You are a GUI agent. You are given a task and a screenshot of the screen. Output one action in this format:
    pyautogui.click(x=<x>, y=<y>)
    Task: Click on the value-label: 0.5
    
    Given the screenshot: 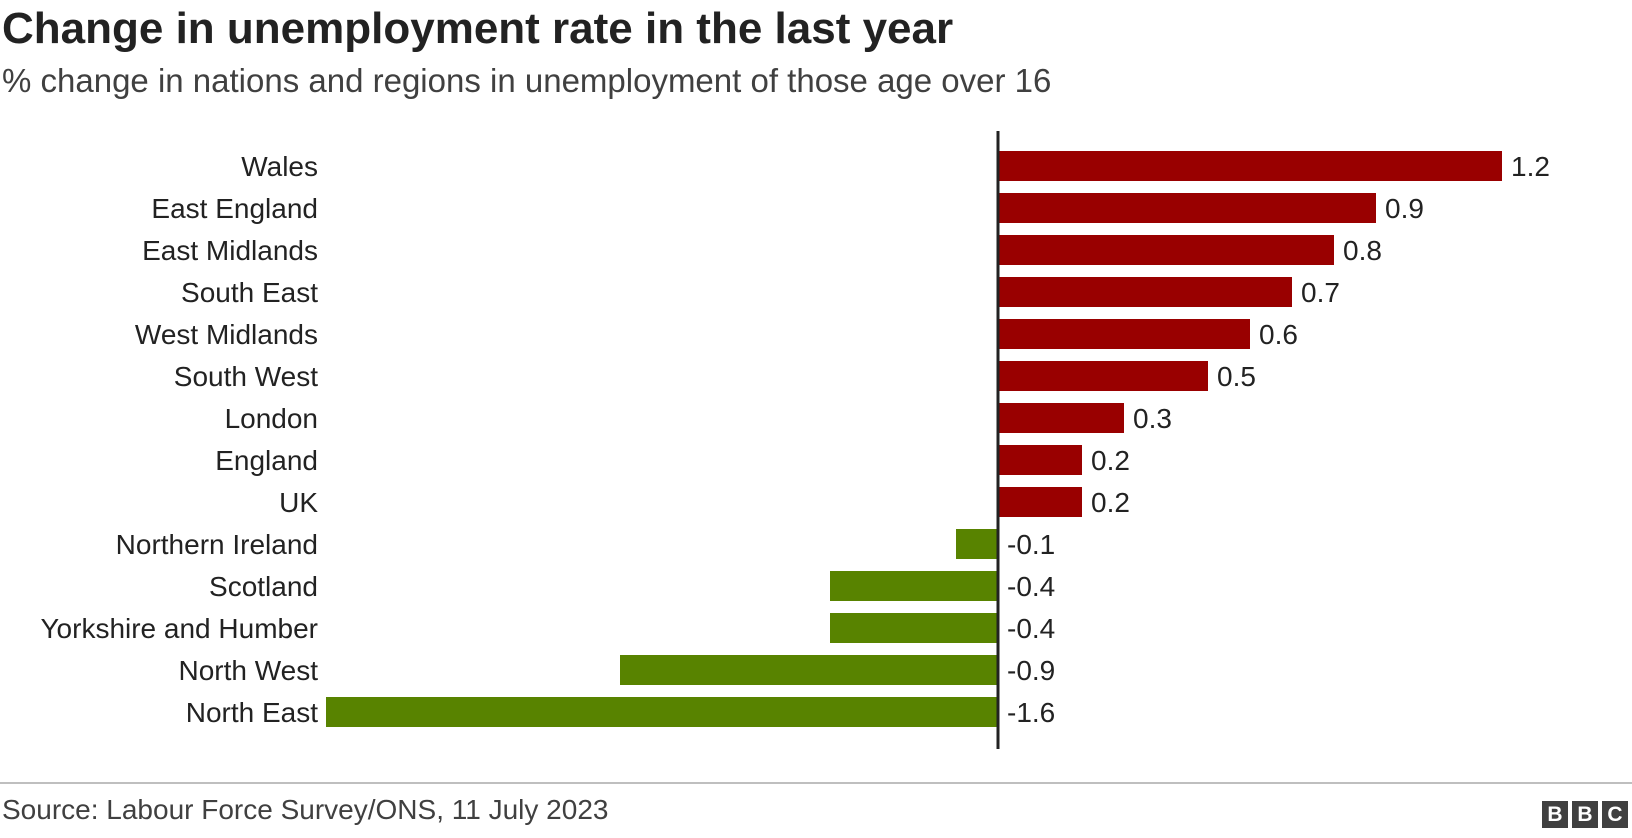 What is the action you would take?
    pyautogui.click(x=1236, y=376)
    